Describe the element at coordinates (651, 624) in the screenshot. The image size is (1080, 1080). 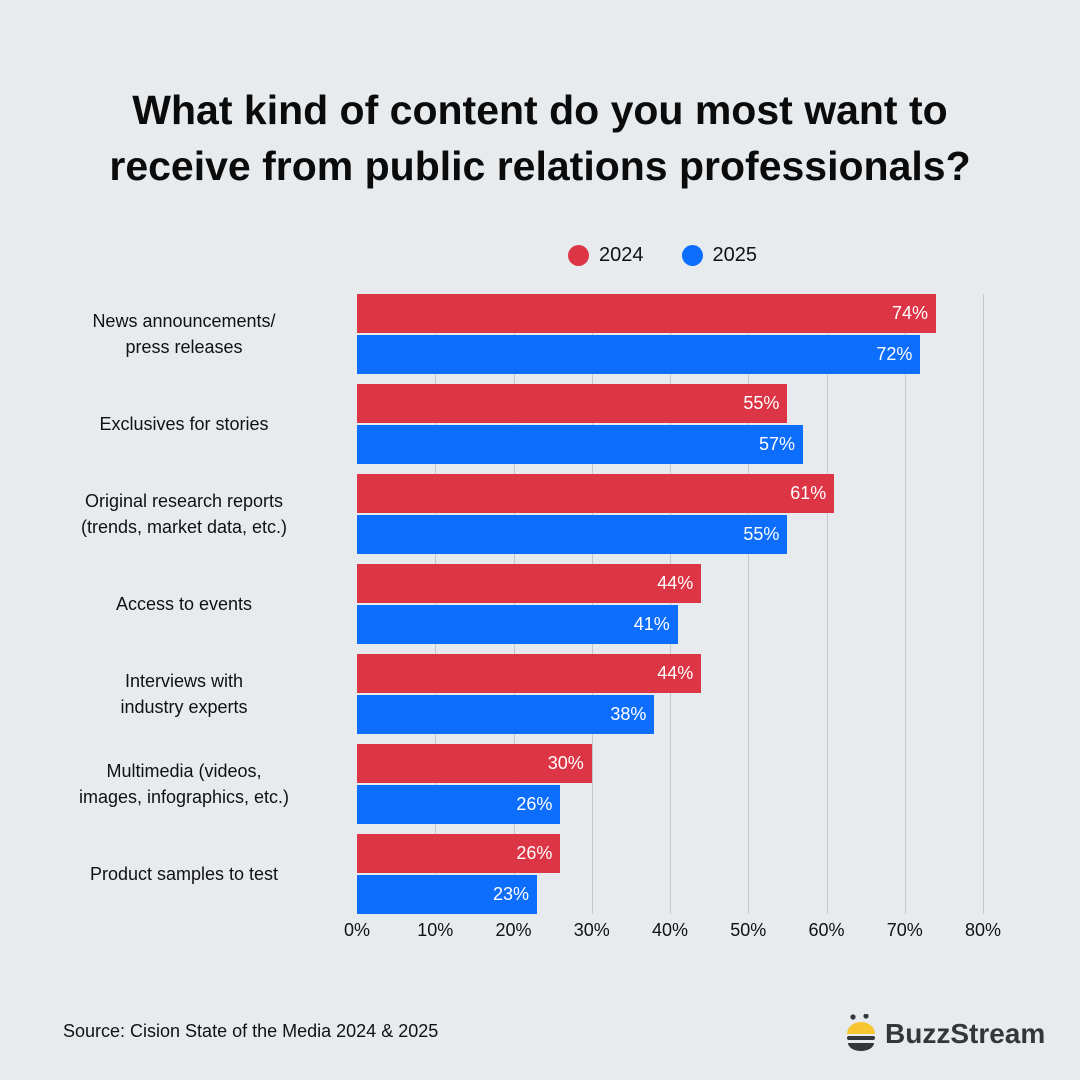
I see `bar-value-label: 41%` at that location.